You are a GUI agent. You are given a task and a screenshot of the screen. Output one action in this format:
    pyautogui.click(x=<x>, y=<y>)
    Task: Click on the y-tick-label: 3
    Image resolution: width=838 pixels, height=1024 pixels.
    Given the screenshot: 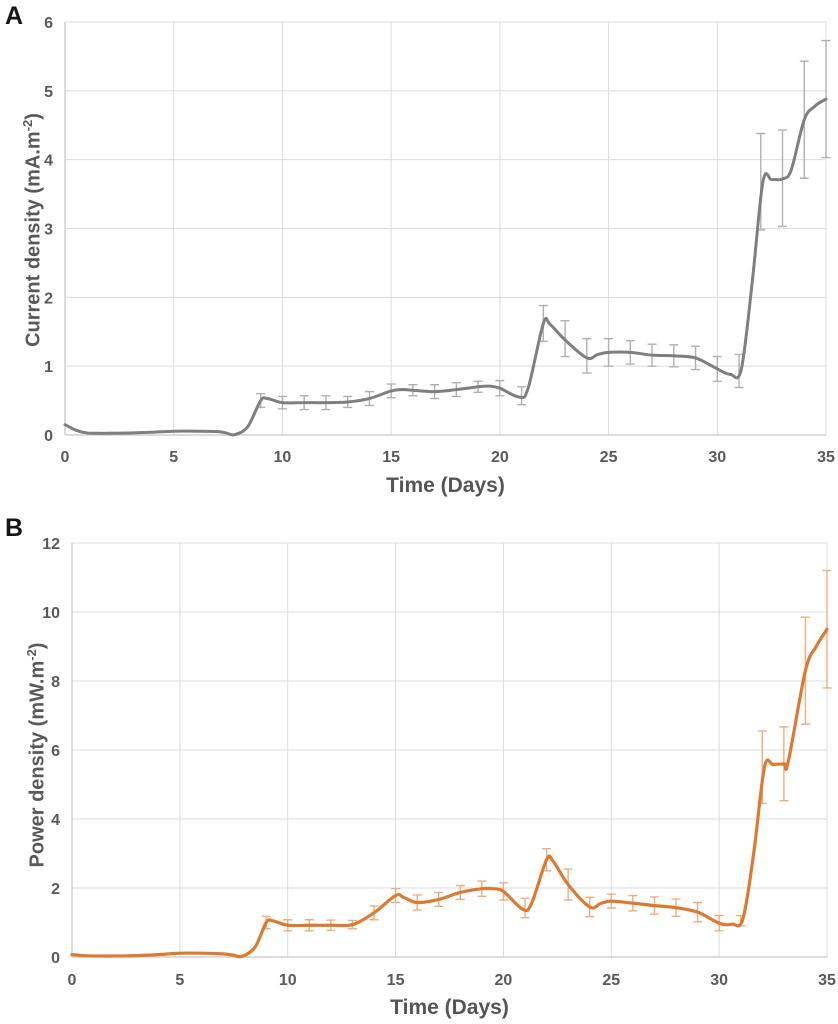 What is the action you would take?
    pyautogui.click(x=48, y=230)
    